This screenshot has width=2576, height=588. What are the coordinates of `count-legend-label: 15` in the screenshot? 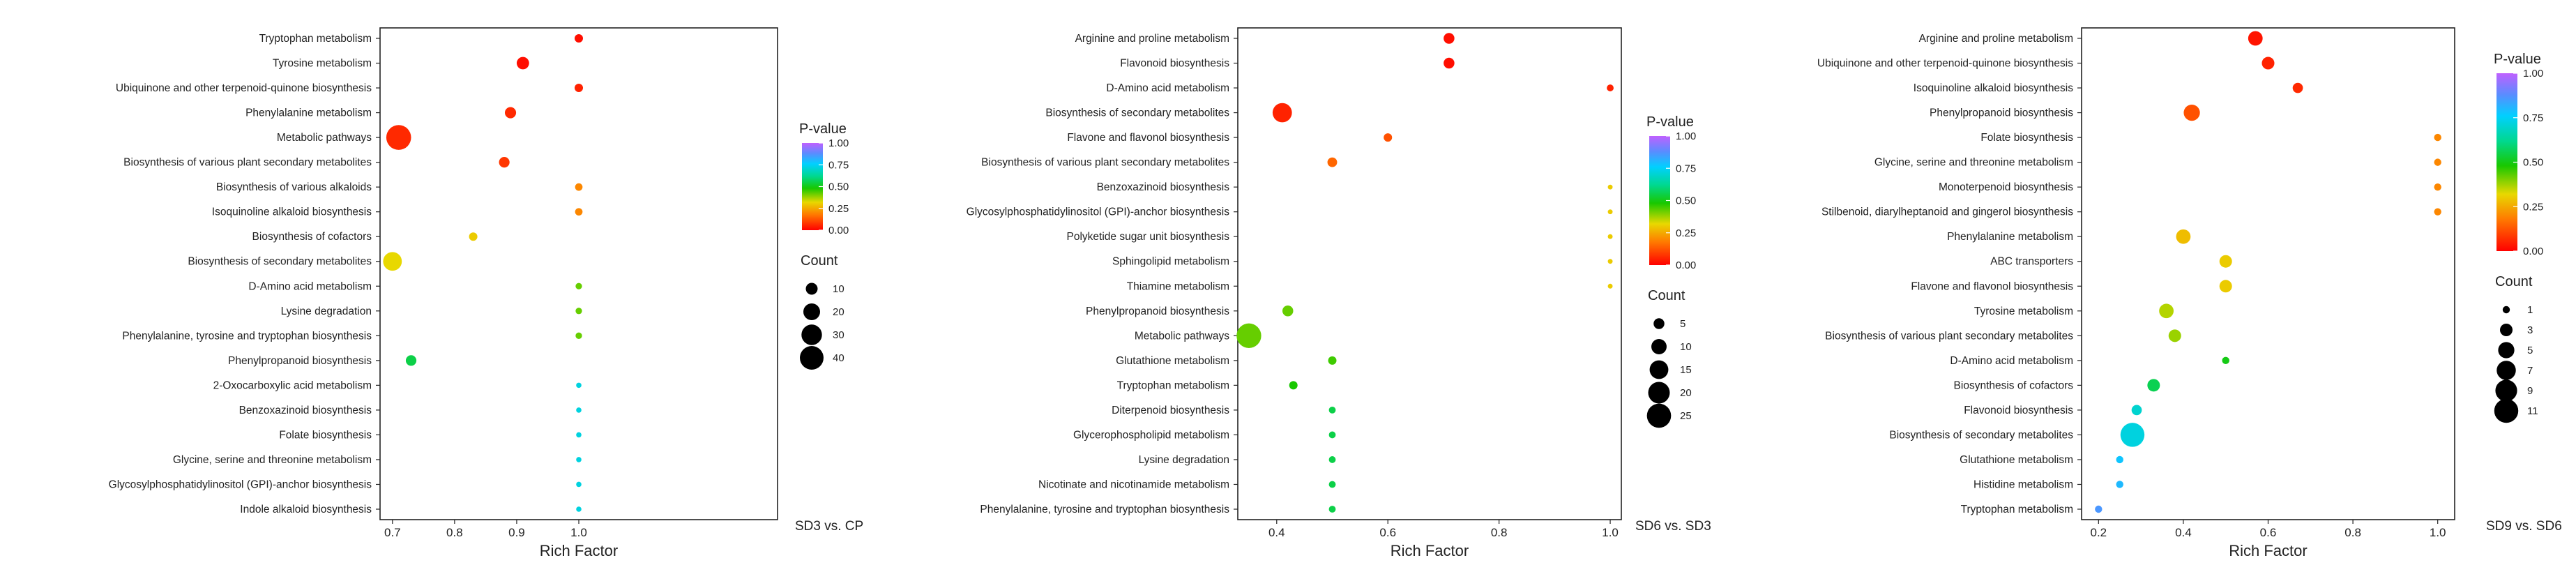 It's located at (1686, 370).